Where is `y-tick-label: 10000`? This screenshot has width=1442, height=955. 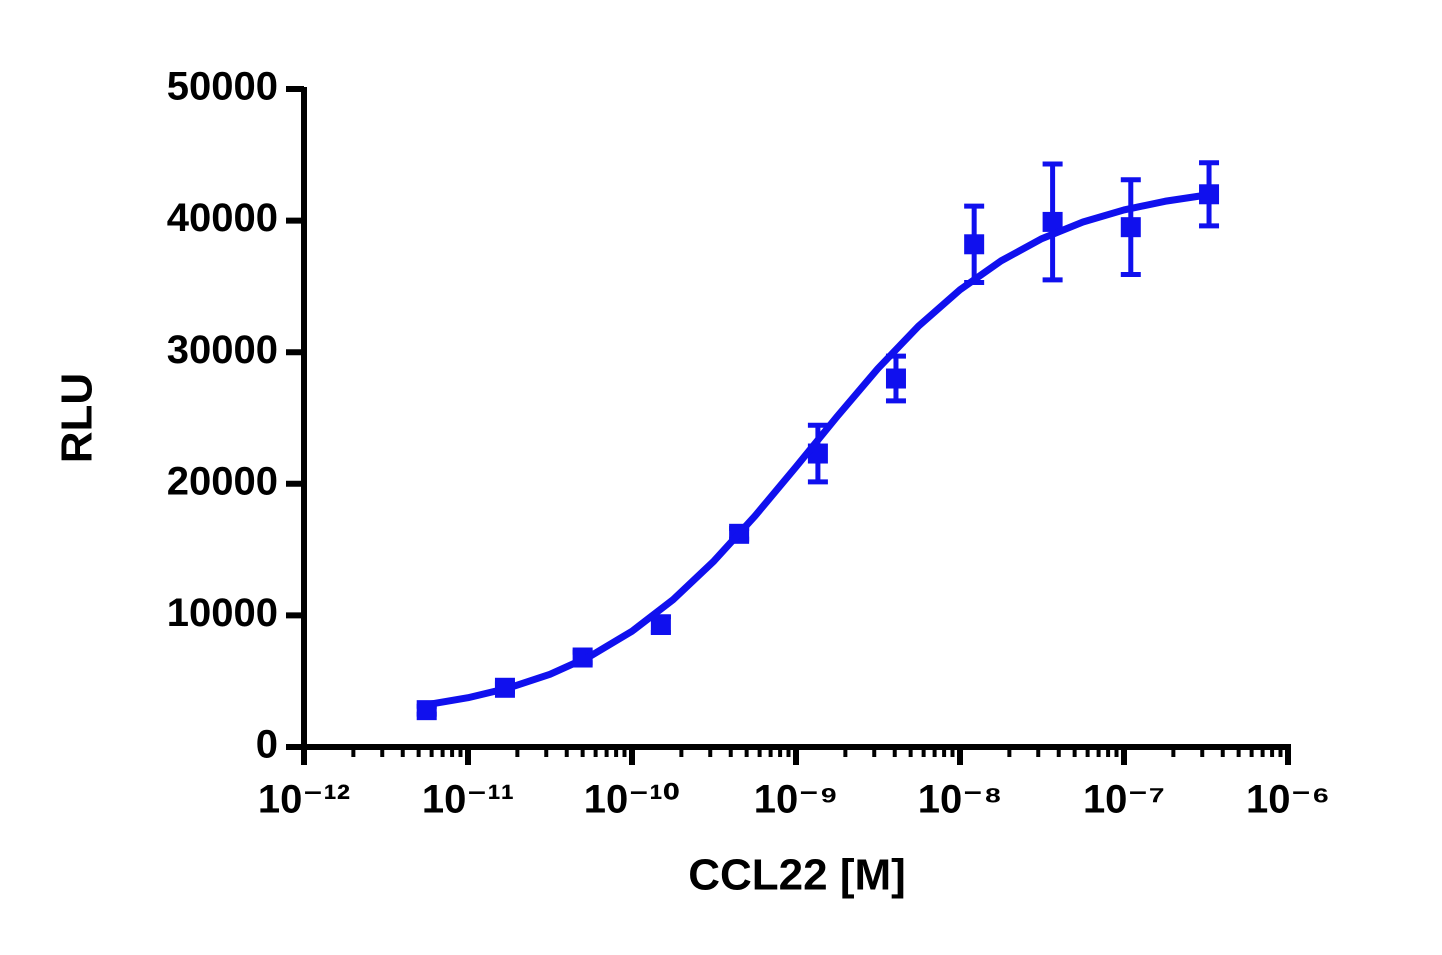
y-tick-label: 10000 is located at coordinates (222, 613).